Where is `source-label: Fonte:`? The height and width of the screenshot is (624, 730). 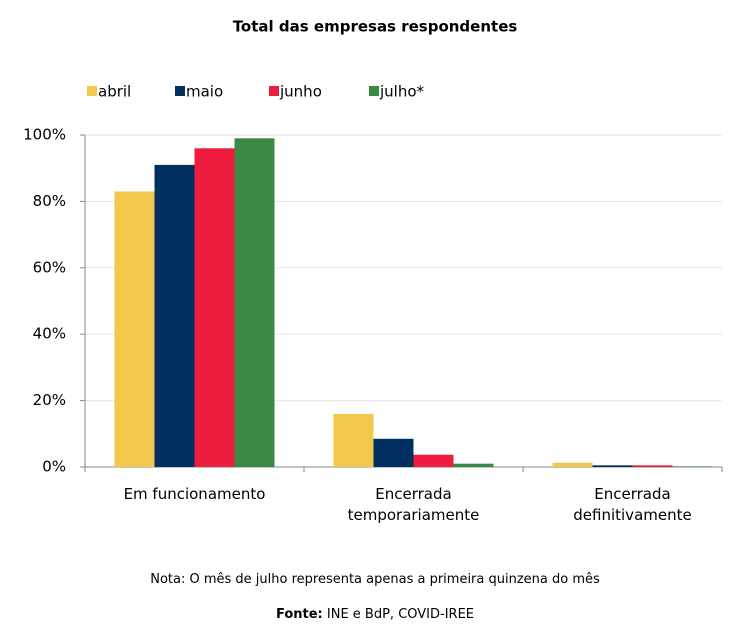 source-label: Fonte: is located at coordinates (299, 614).